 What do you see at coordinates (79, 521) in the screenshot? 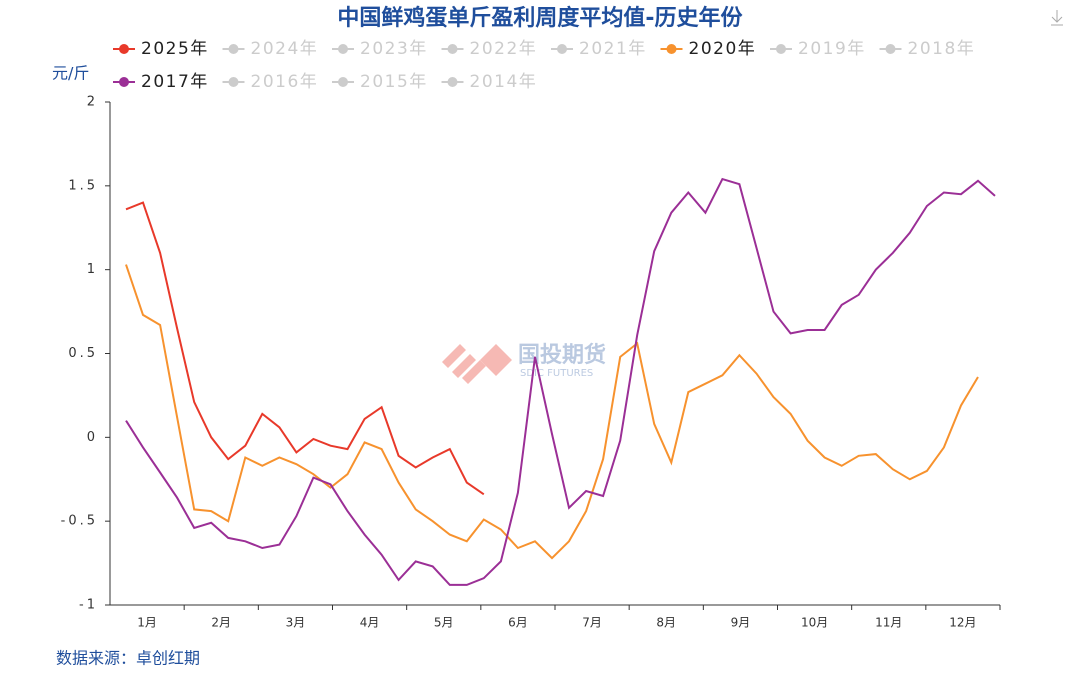
I see `y-tick-label: -0.5` at bounding box center [79, 521].